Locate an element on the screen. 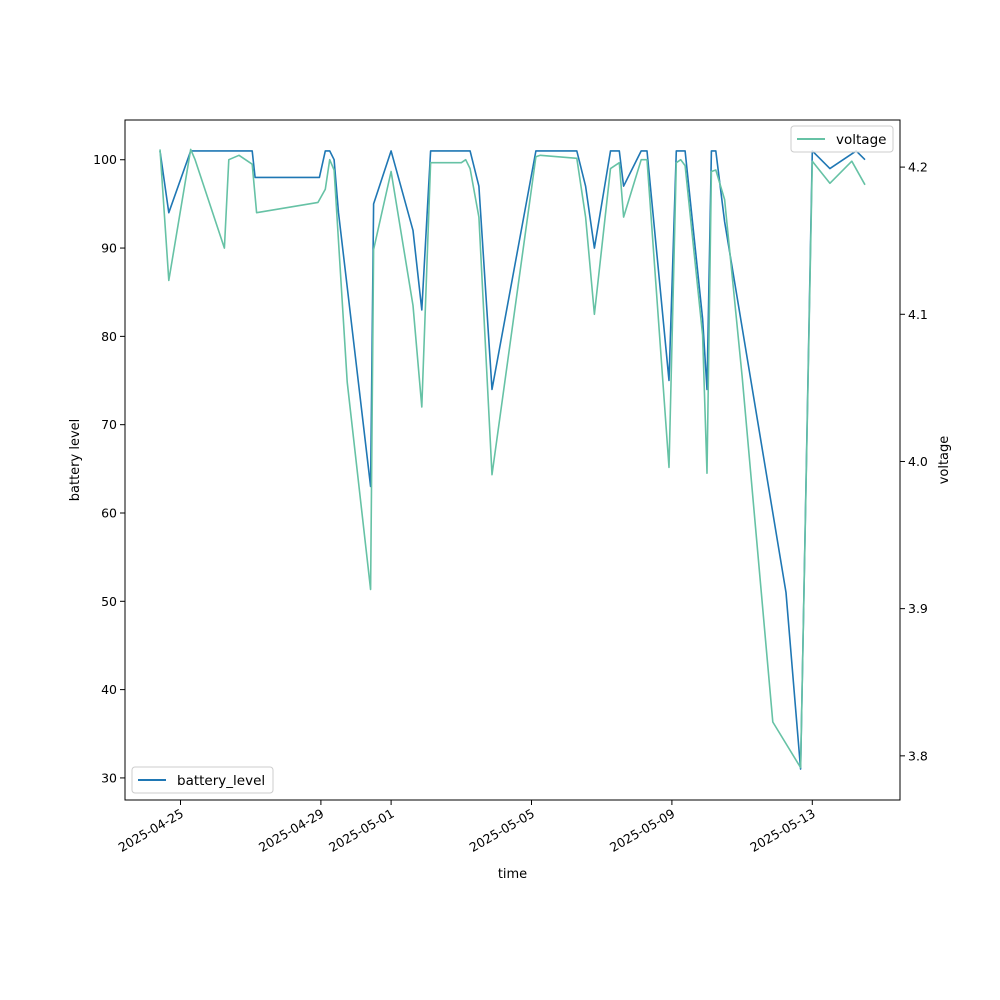 The width and height of the screenshot is (1000, 1000). left-y-tick-label: 60 is located at coordinates (109, 512).